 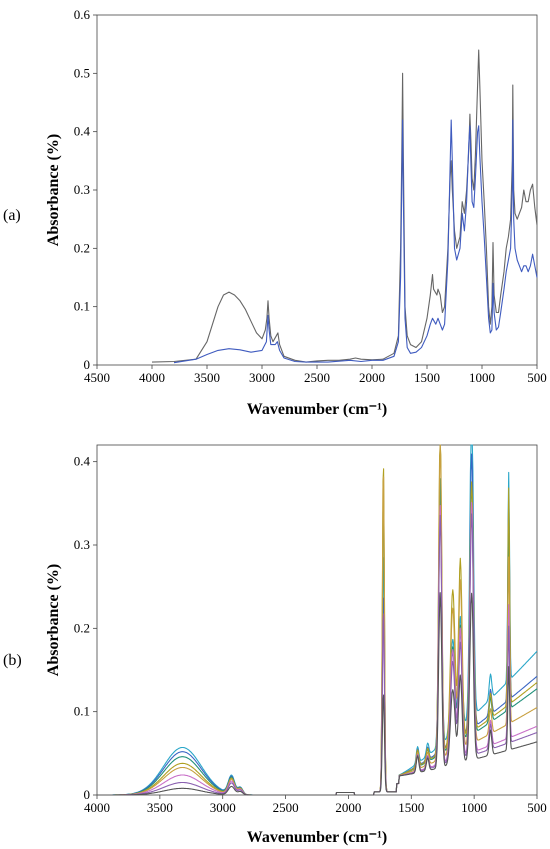 What do you see at coordinates (97, 377) in the screenshot?
I see `chart-a-x-tick-label: 4500` at bounding box center [97, 377].